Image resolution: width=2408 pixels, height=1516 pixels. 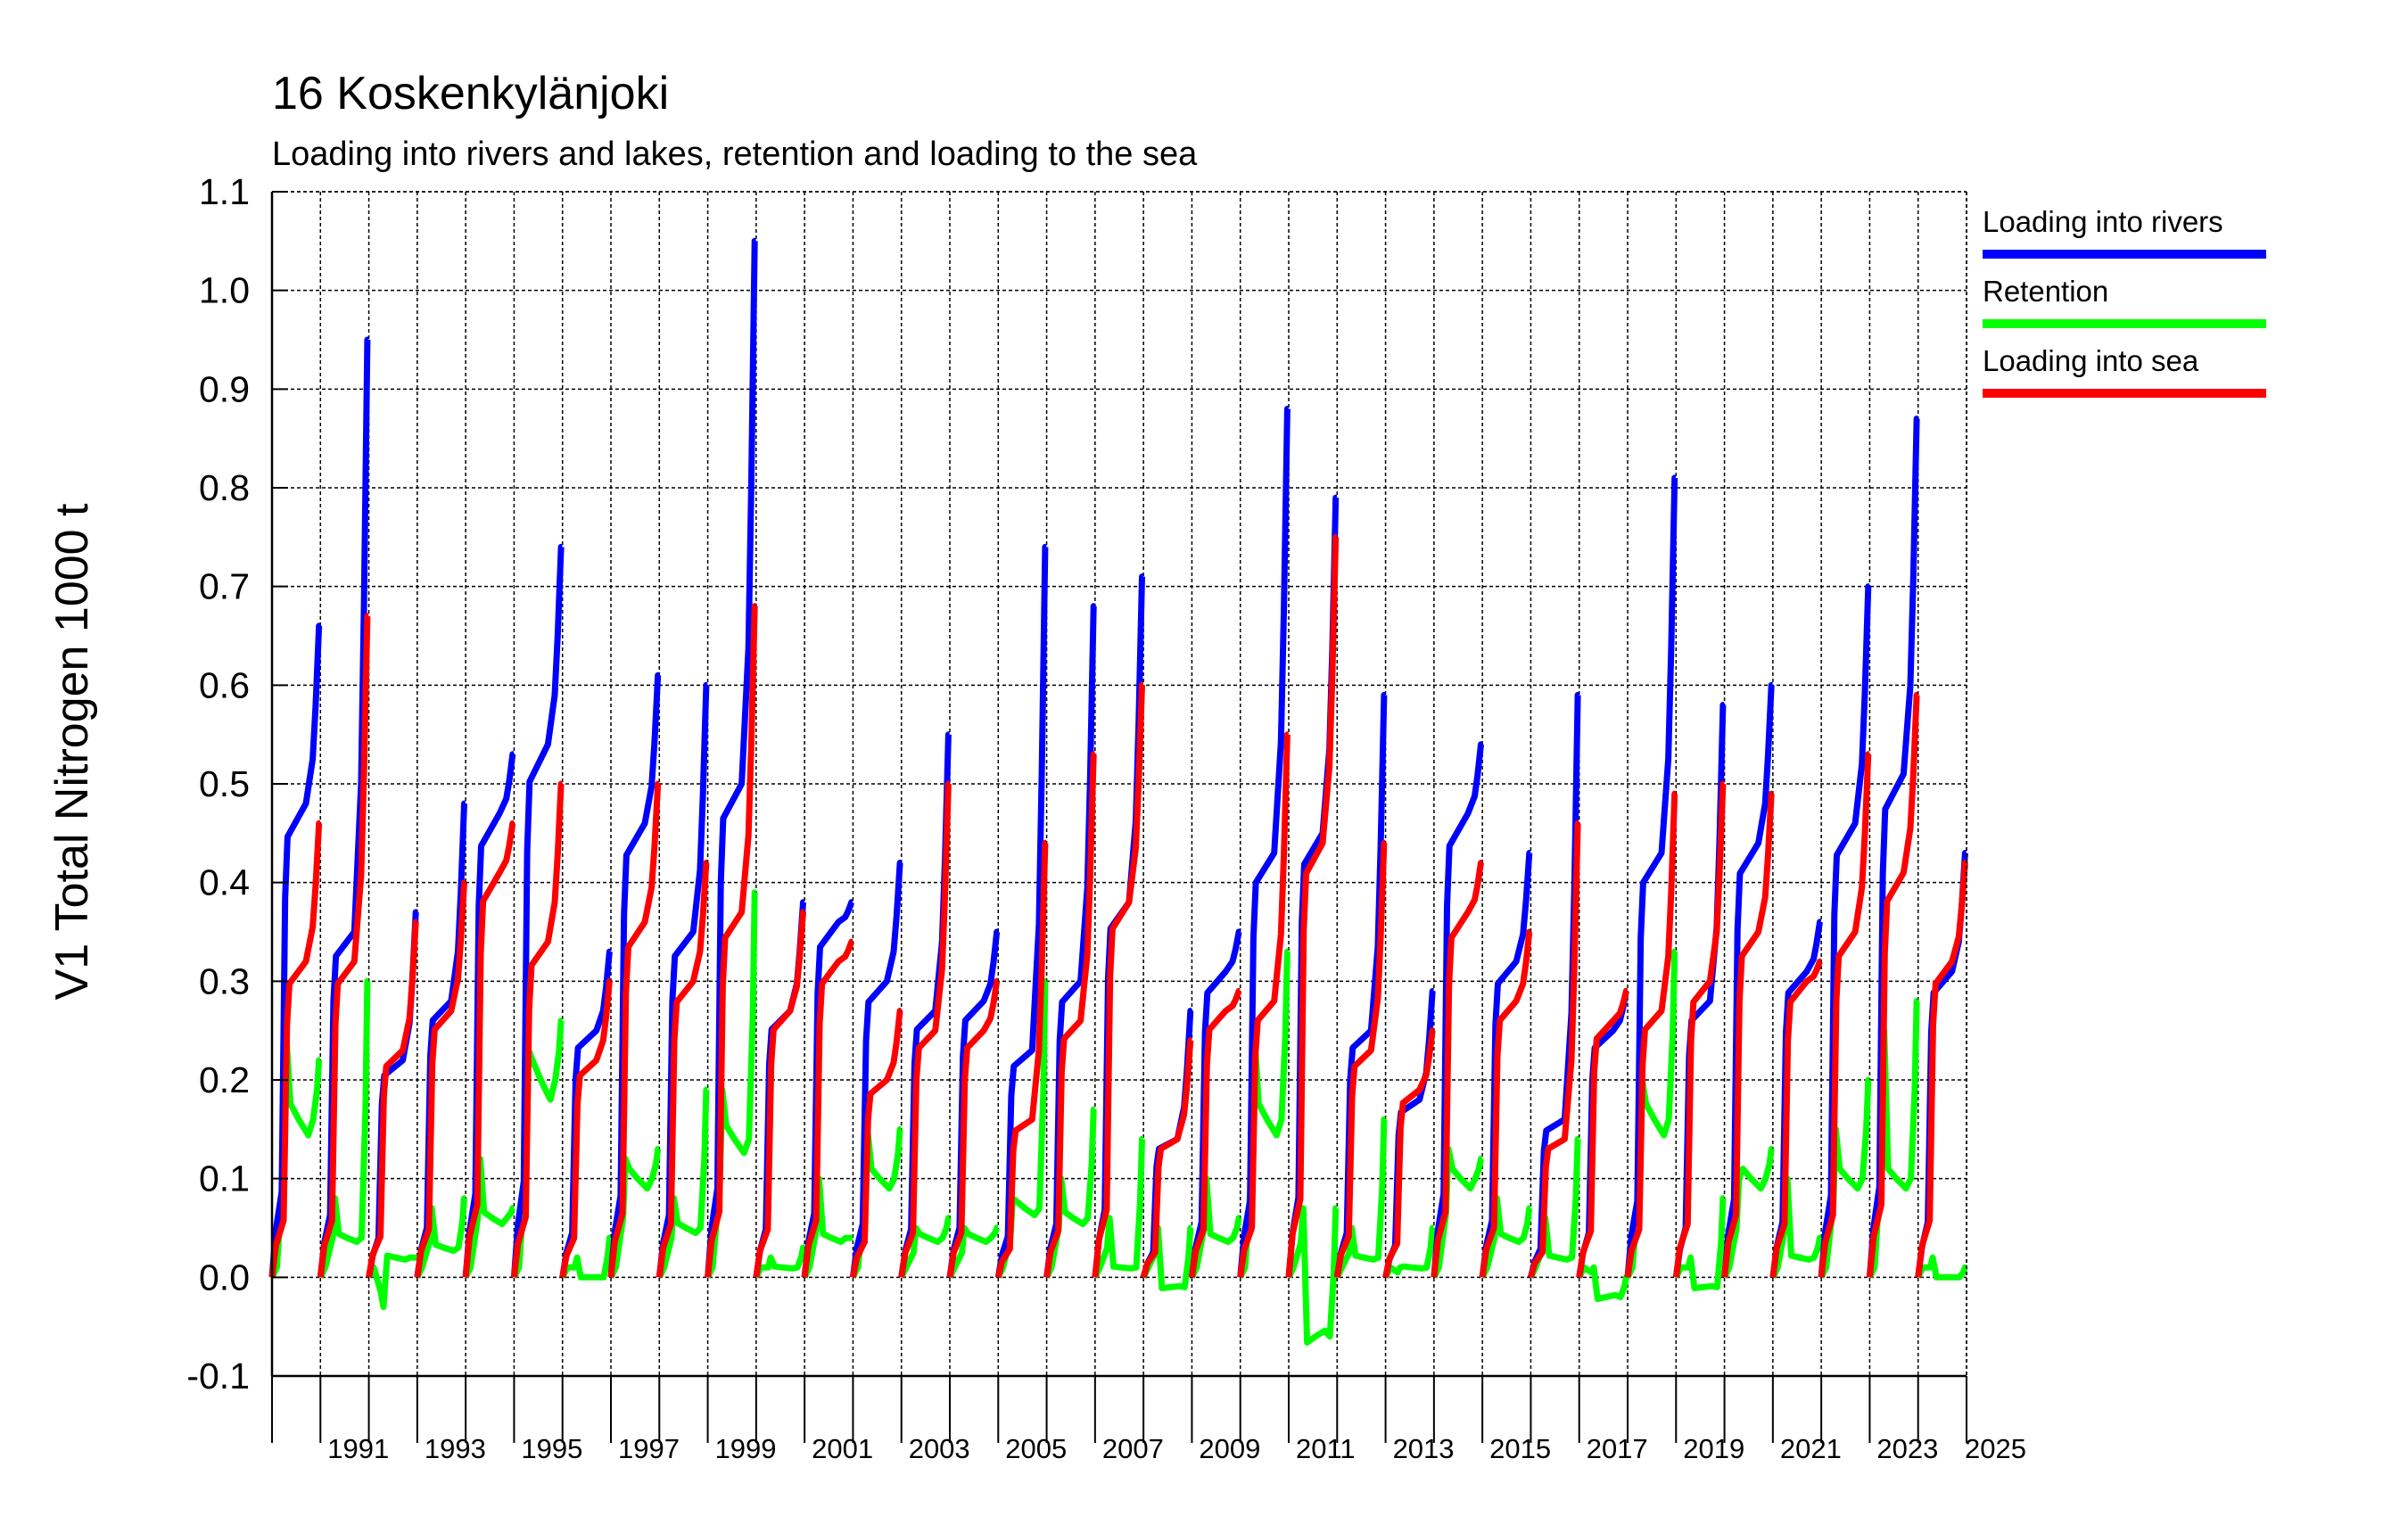 I want to click on sea-line-2013, so click(x=1409, y=1153).